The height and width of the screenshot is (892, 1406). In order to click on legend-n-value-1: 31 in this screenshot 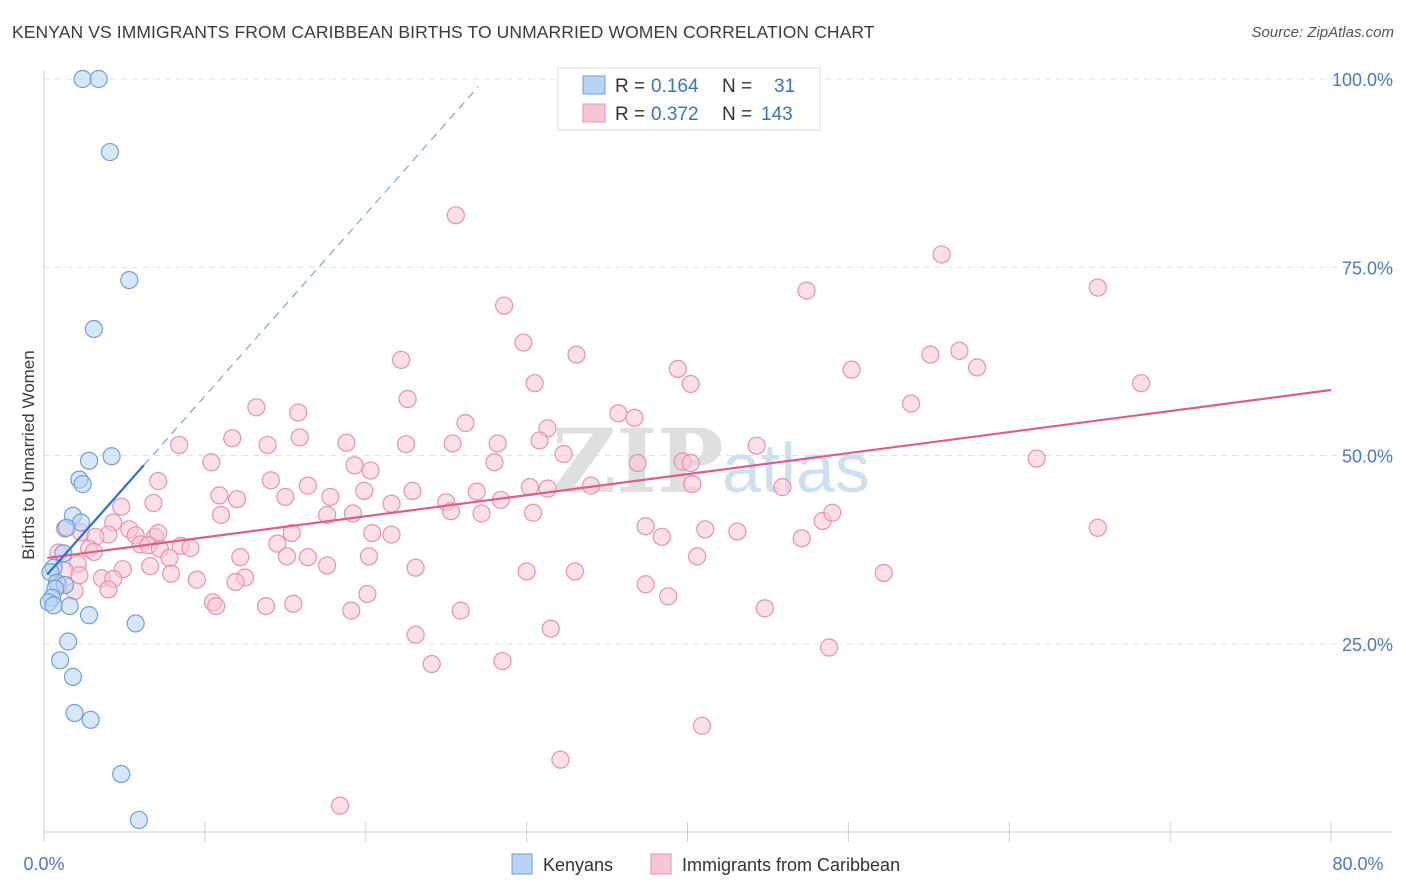, I will do `click(784, 86)`.